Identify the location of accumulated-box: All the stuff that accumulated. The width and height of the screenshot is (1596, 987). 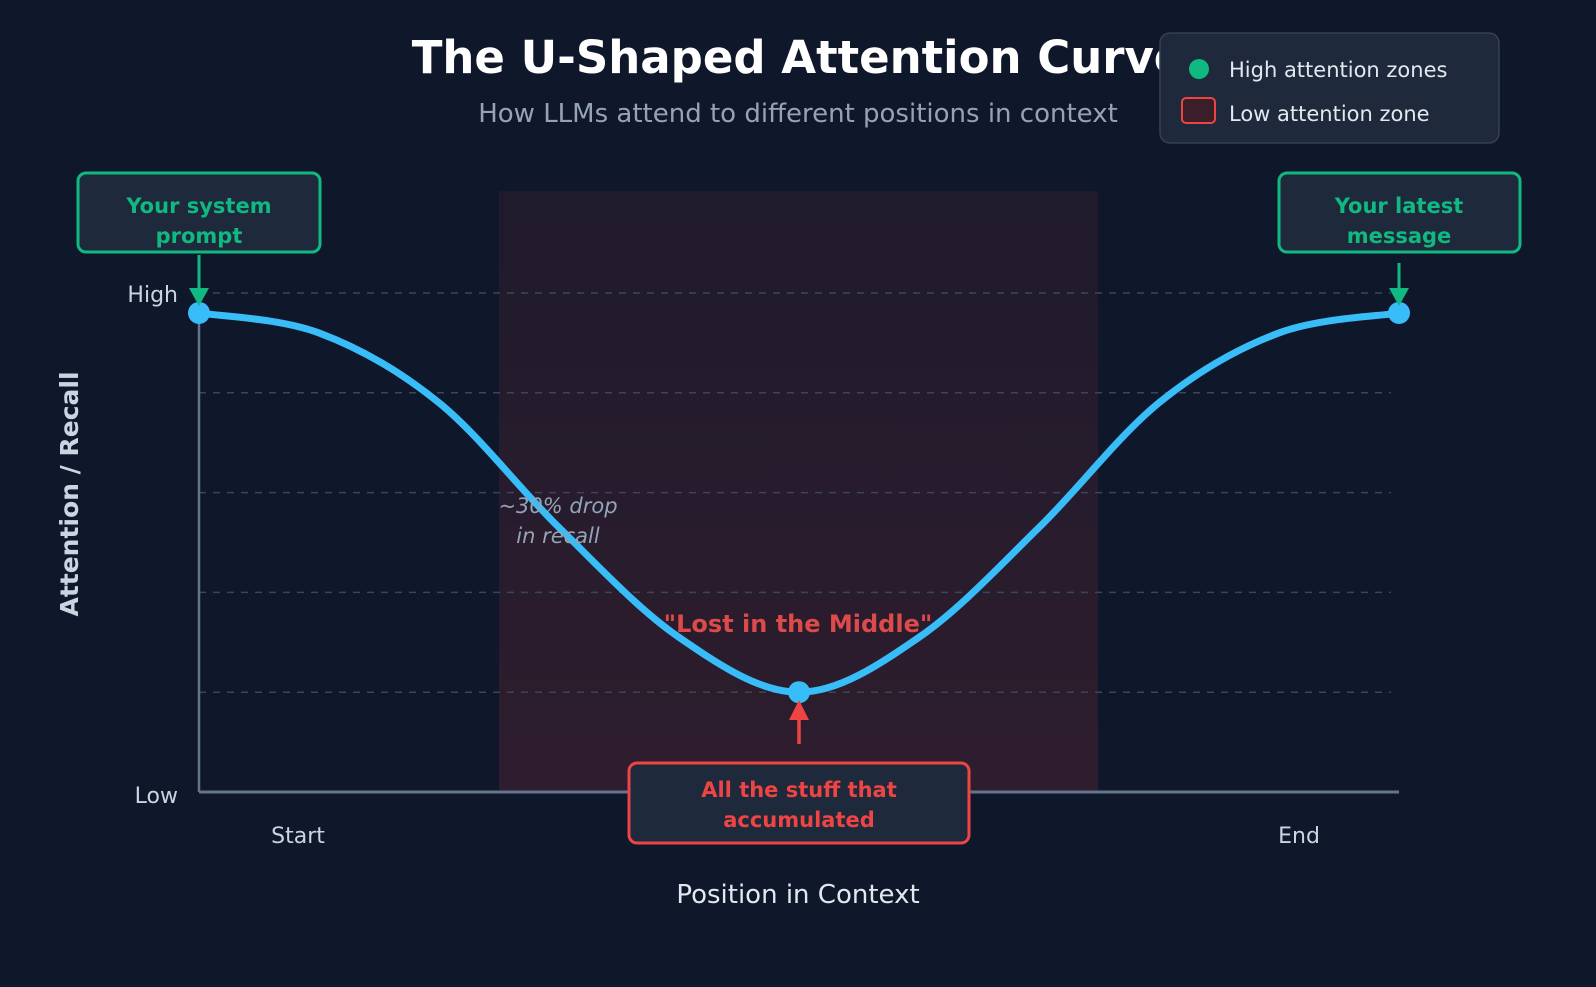
(799, 803).